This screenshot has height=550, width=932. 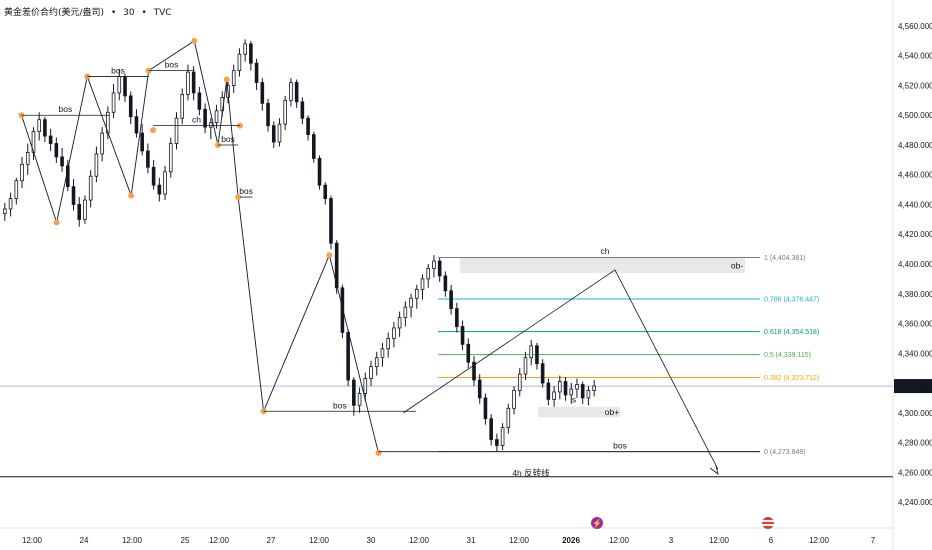 I want to click on x-tick-label: 31, so click(x=471, y=540).